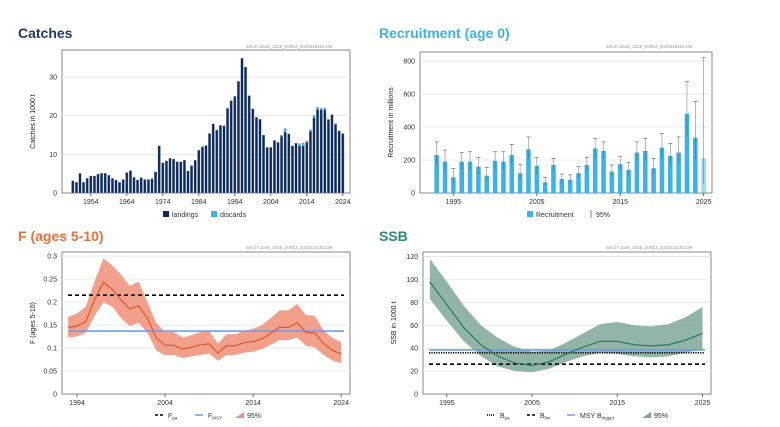 The height and width of the screenshot is (427, 780). What do you see at coordinates (163, 202) in the screenshot?
I see `catches-x-tick-label: 1974` at bounding box center [163, 202].